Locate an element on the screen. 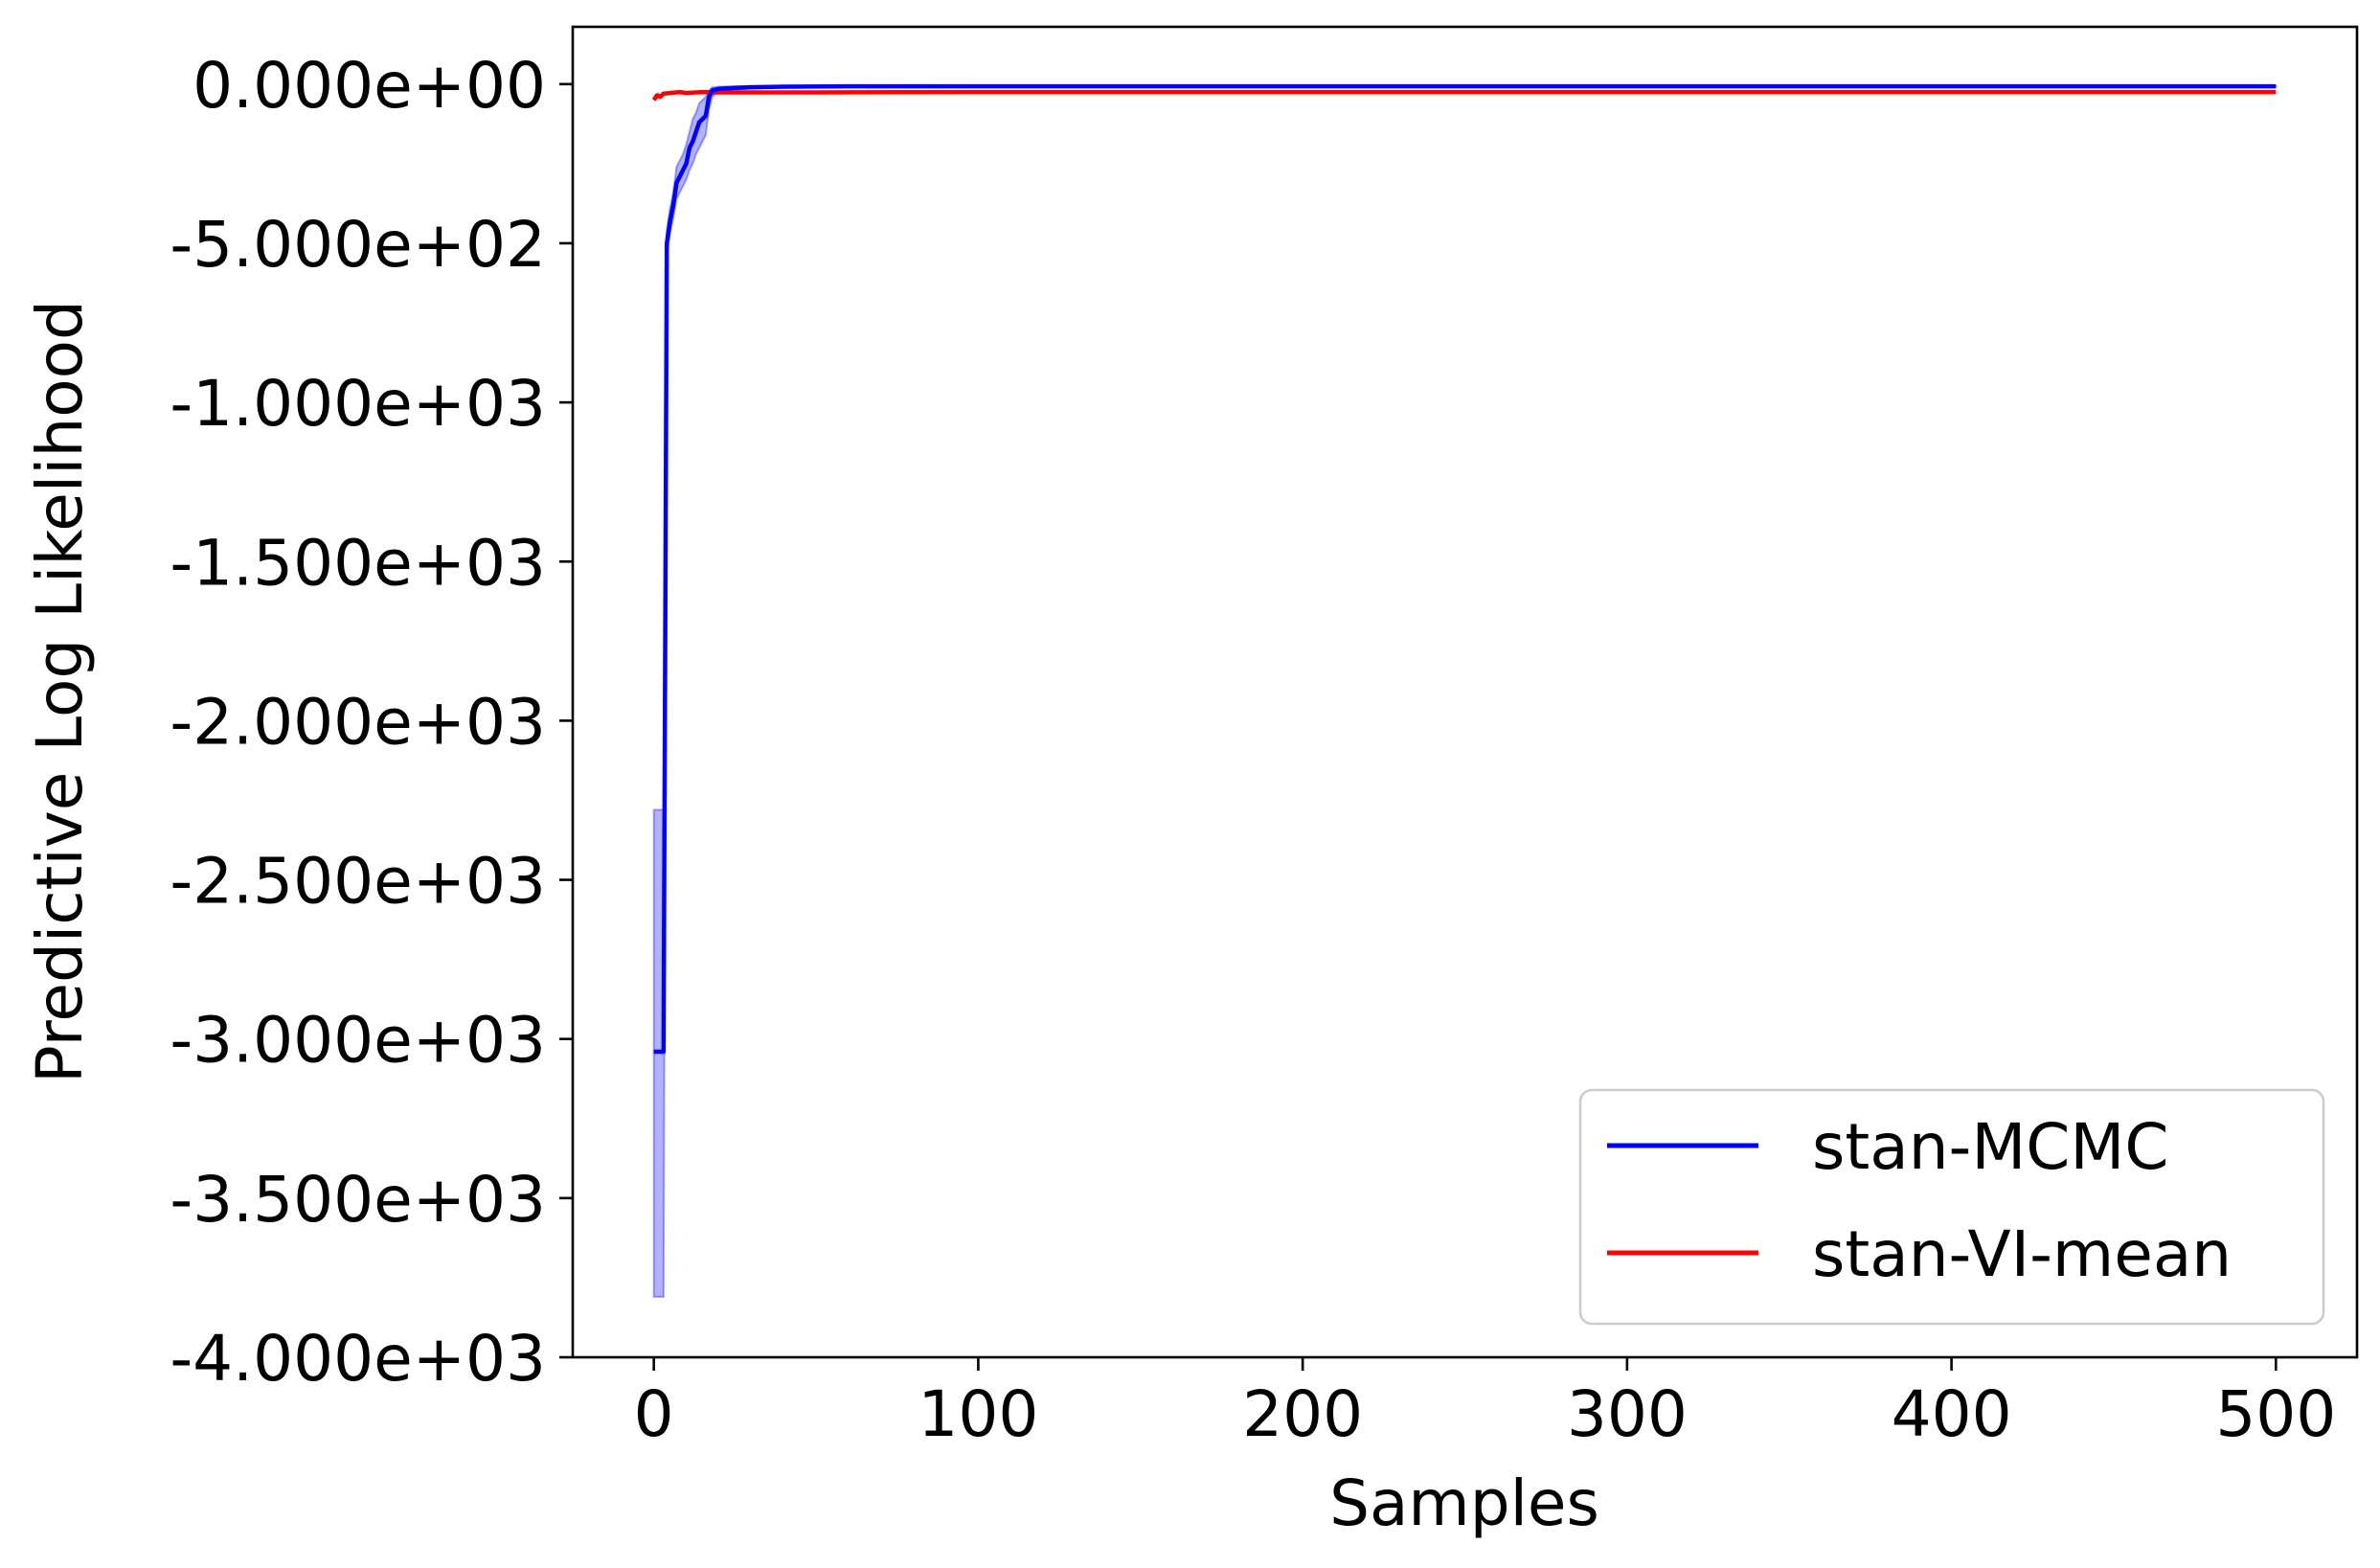 The width and height of the screenshot is (2380, 1568). legend: stan-MCMC stan-VI-mean is located at coordinates (1951, 1207).